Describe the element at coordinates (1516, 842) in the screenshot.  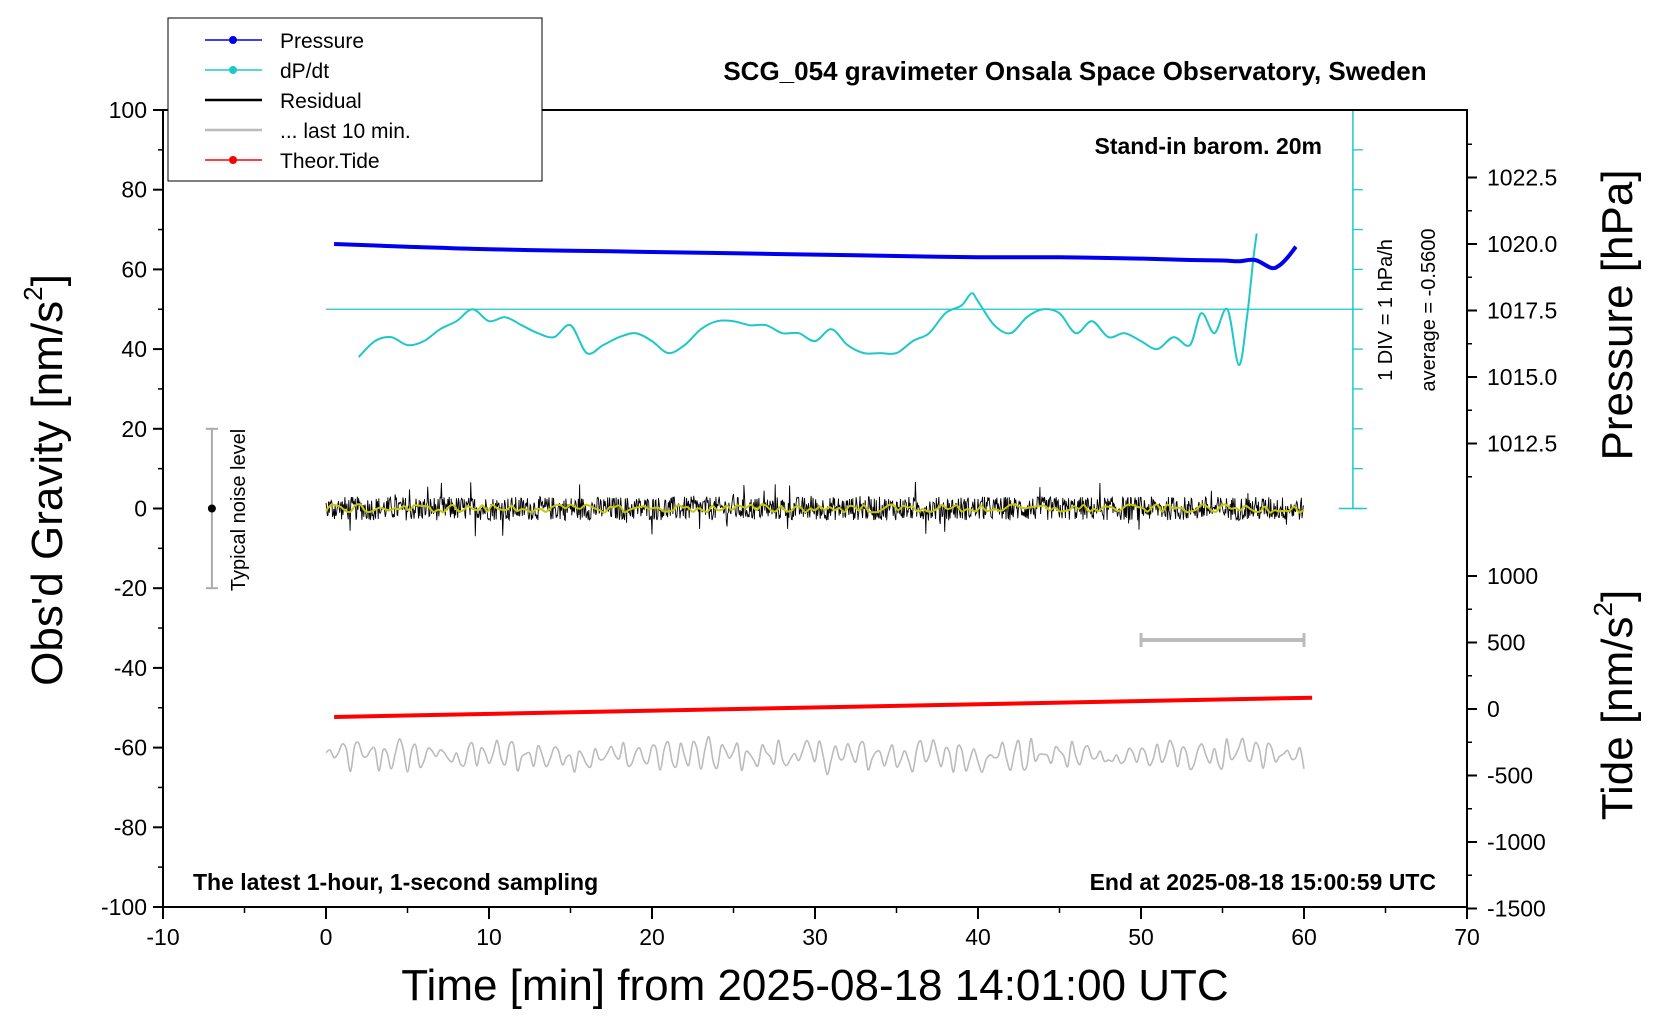
I see `tide-tick-label: -1000` at that location.